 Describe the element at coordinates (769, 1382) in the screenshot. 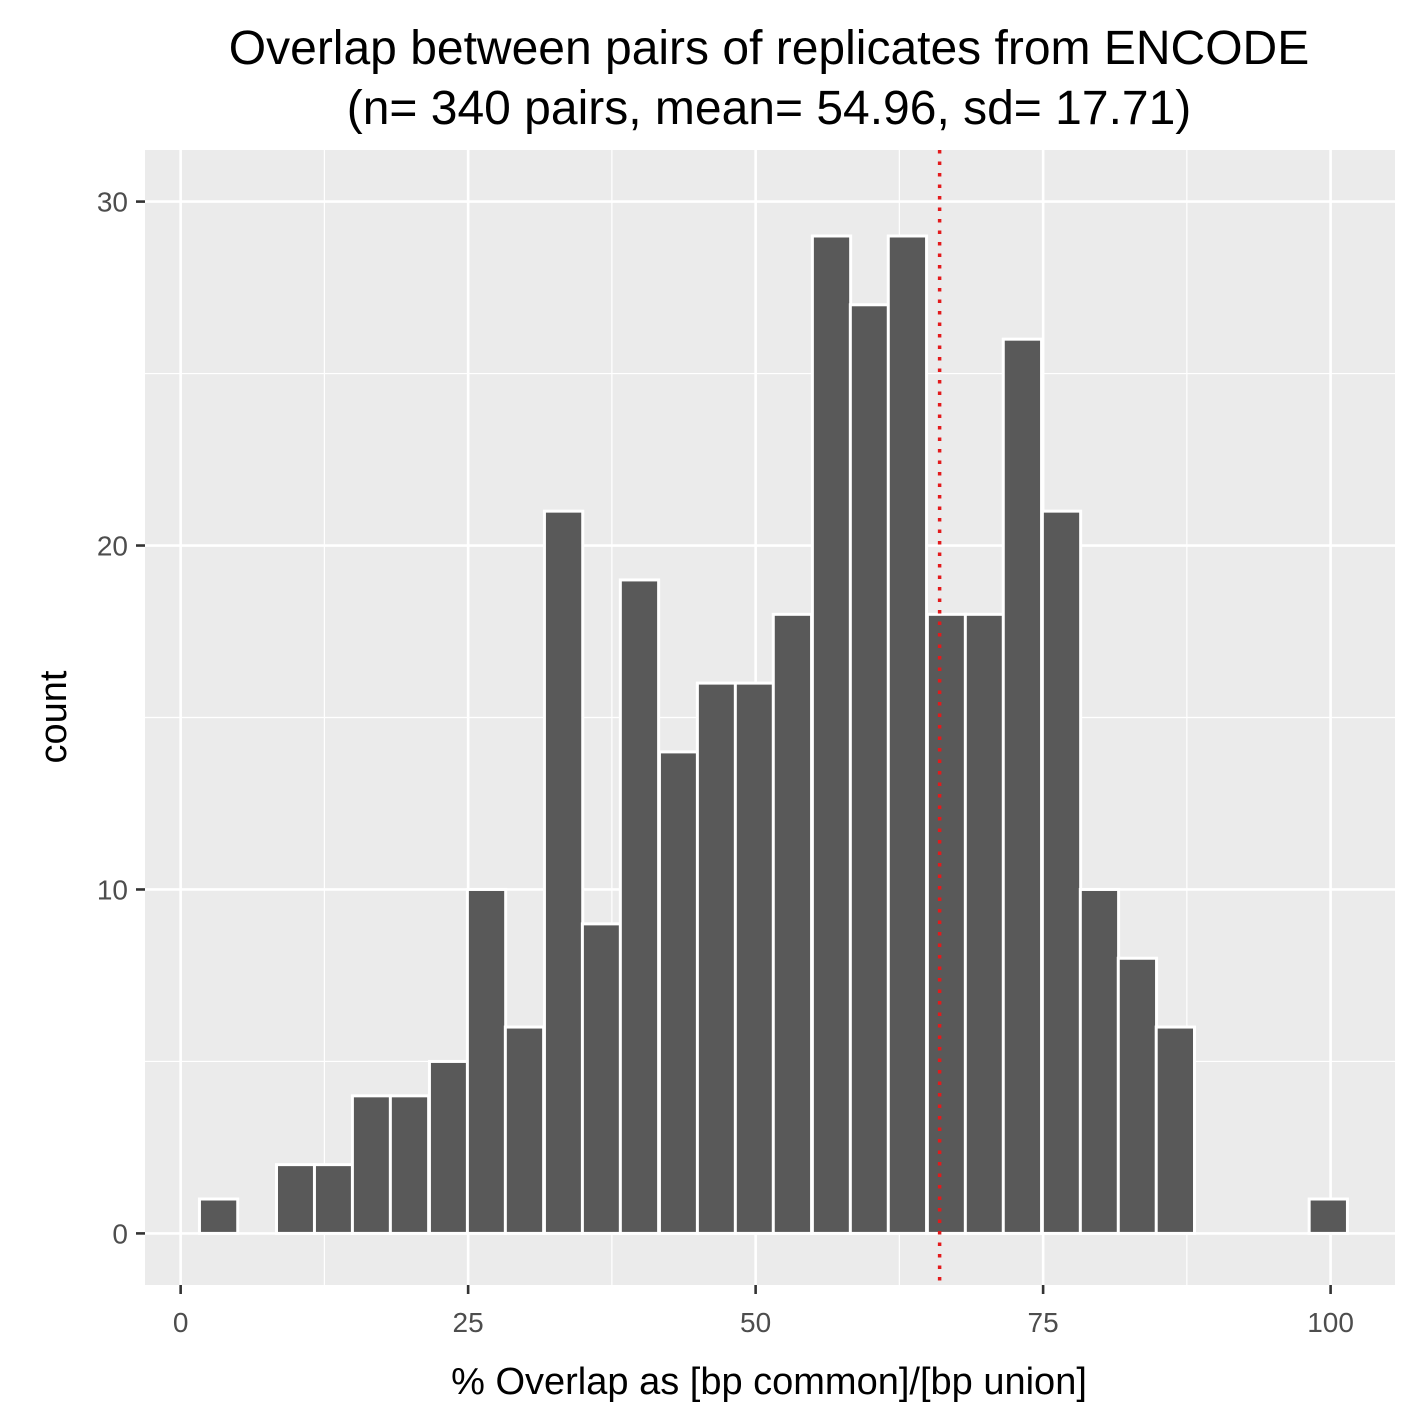

I see `x-axis-title: % Overlap as [bp common]/[bp union]` at that location.